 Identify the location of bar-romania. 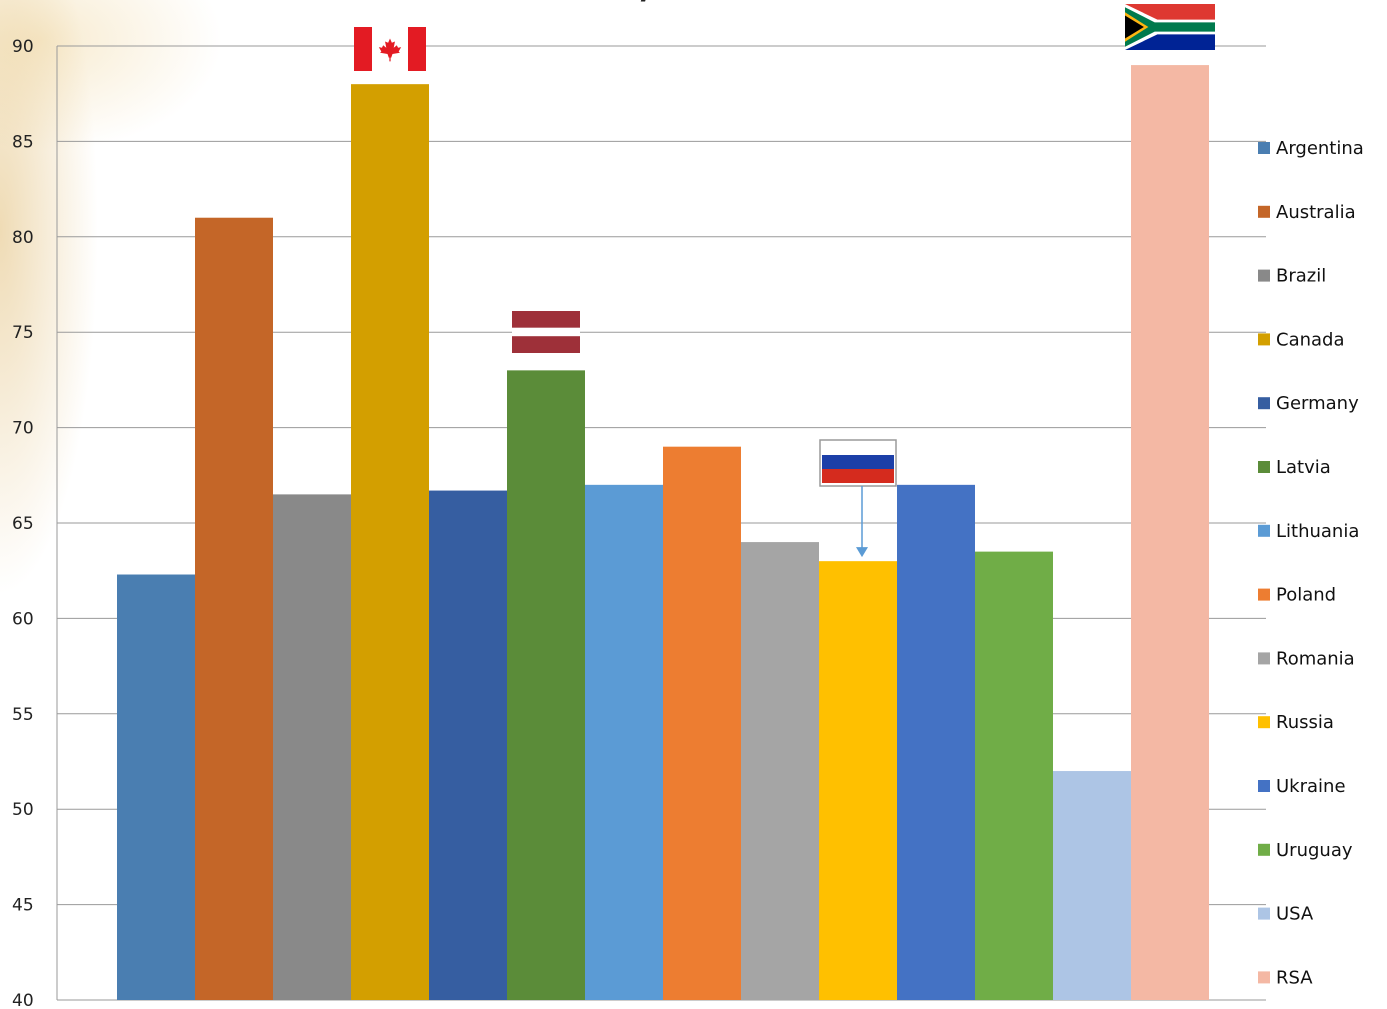
(780, 771).